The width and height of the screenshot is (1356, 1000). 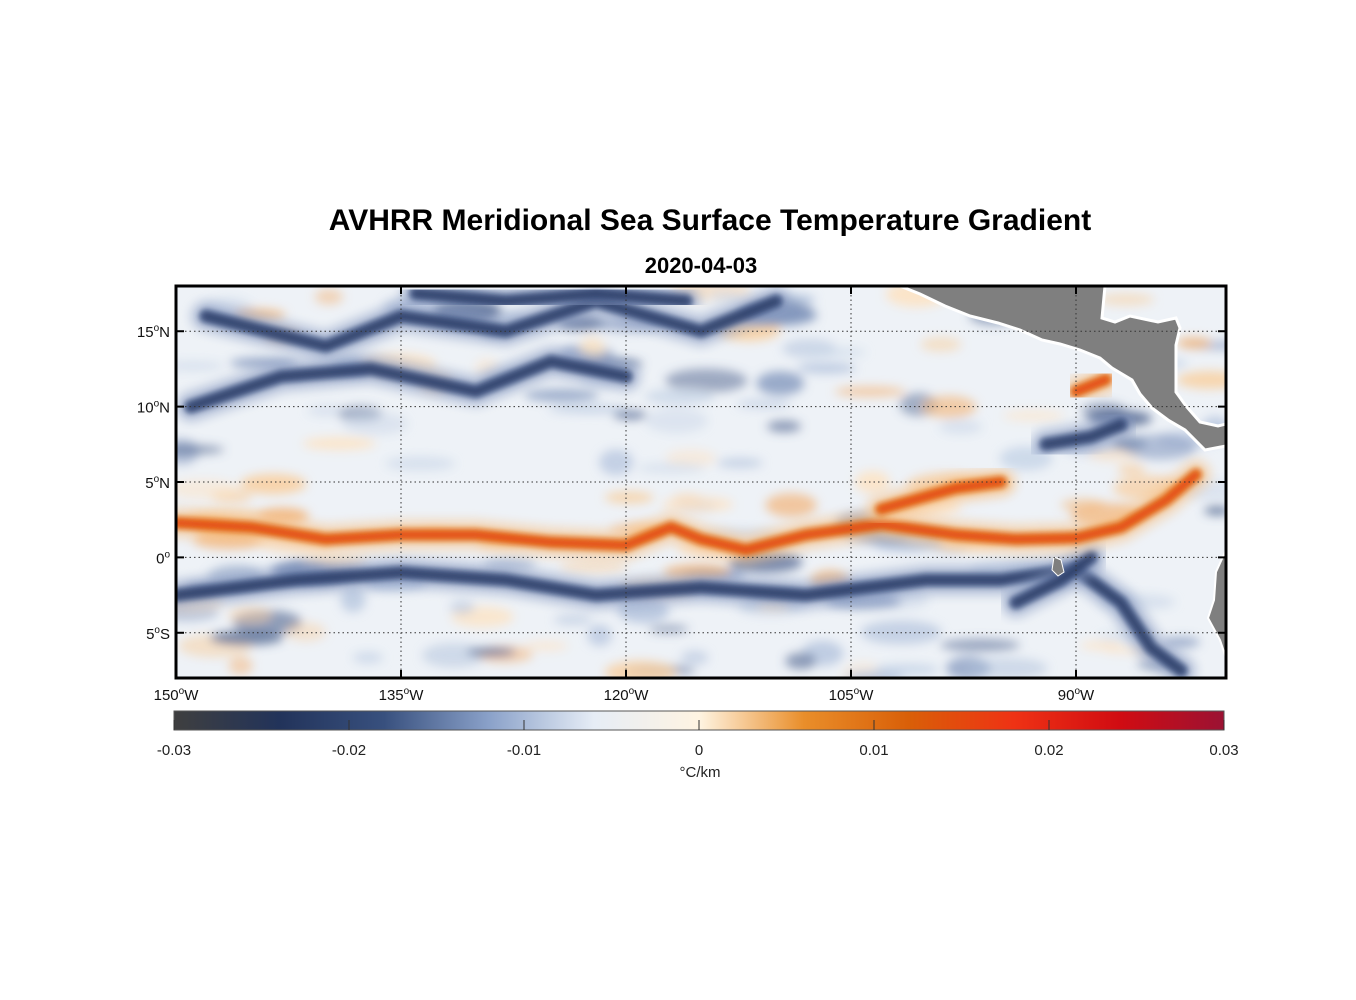 I want to click on lon-tick-label: 135oW, so click(x=402, y=695).